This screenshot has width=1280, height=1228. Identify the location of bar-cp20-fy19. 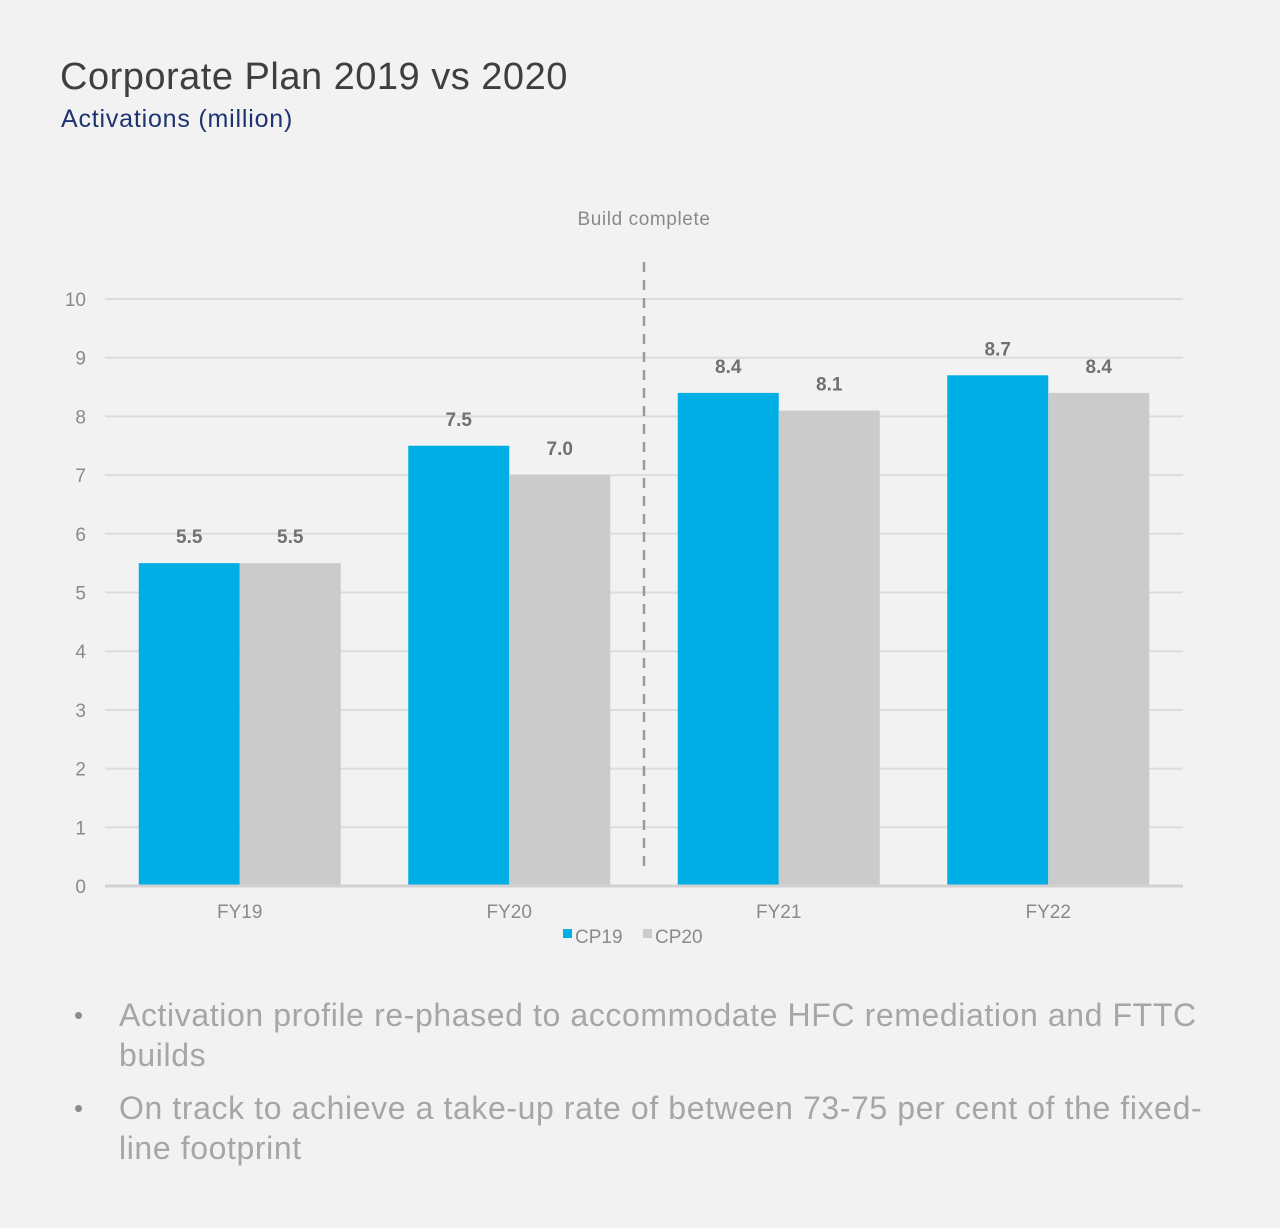
(290, 724).